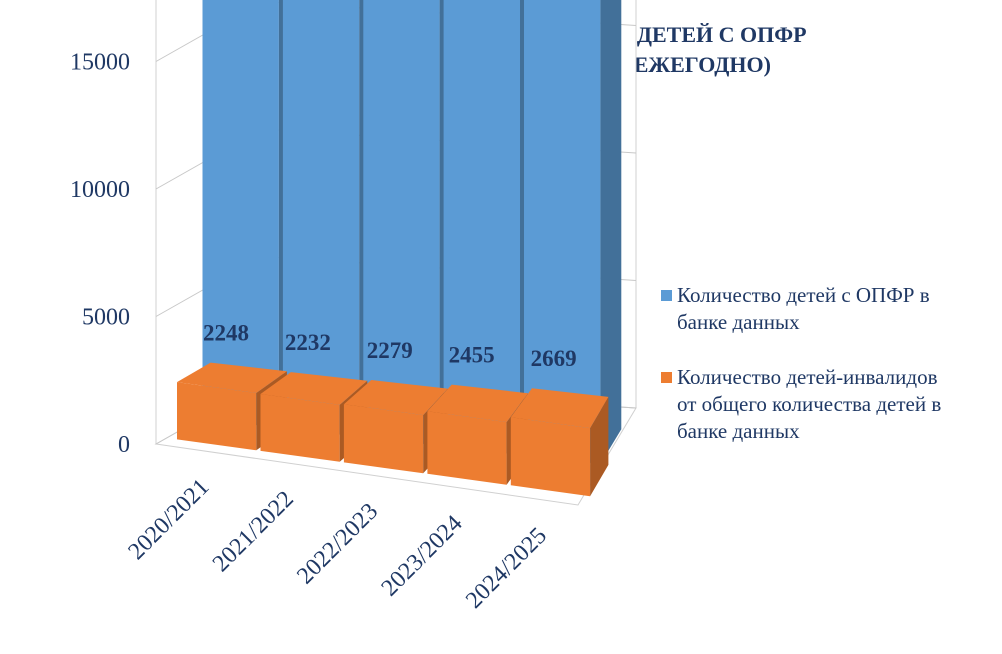 This screenshot has height=654, width=1002. I want to click on y-tick-label: 15000, so click(100, 63).